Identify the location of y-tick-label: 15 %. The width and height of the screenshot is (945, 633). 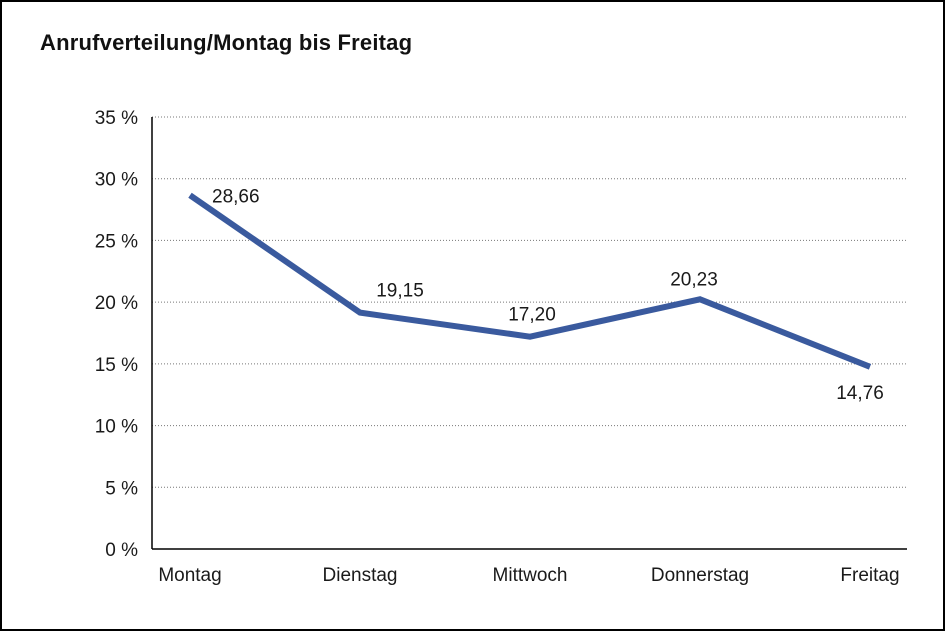
(116, 365).